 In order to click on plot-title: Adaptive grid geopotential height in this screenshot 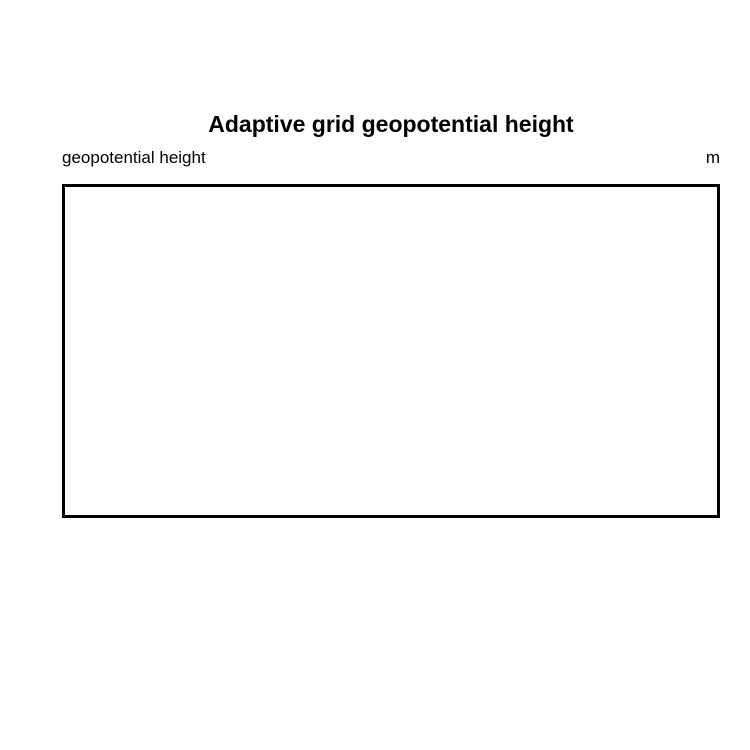, I will do `click(391, 124)`.